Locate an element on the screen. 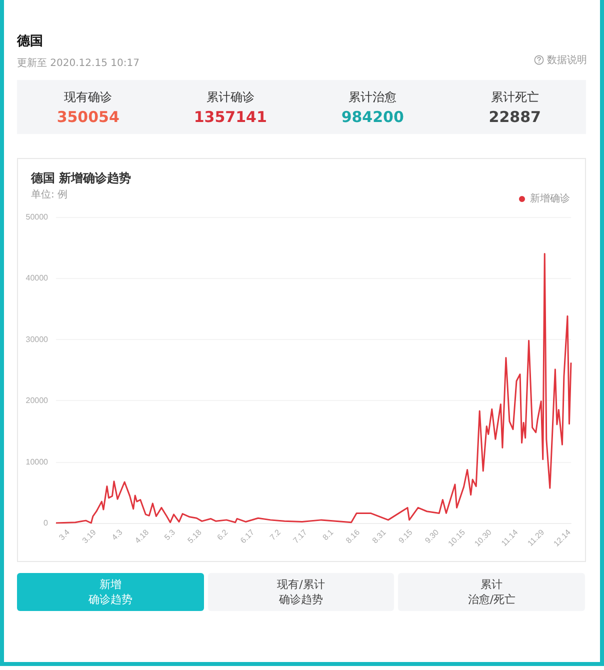 Image resolution: width=604 pixels, height=670 pixels. category-label: 累计治愈 is located at coordinates (372, 97).